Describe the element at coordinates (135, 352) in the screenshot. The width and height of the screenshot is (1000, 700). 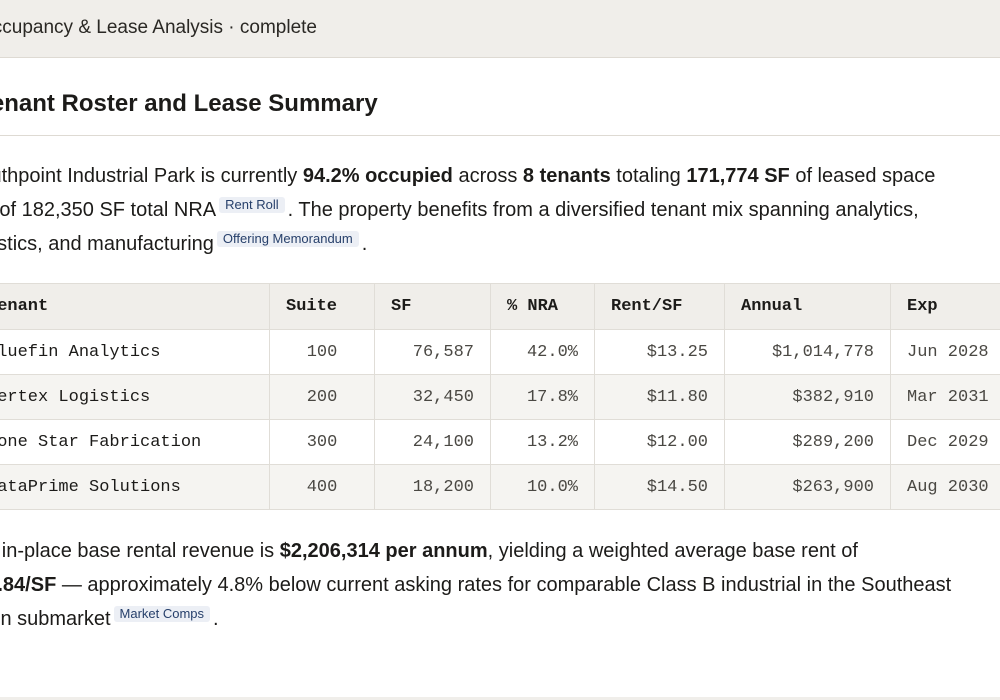
I see `tenant-name-cell: Bluefin Analytics` at that location.